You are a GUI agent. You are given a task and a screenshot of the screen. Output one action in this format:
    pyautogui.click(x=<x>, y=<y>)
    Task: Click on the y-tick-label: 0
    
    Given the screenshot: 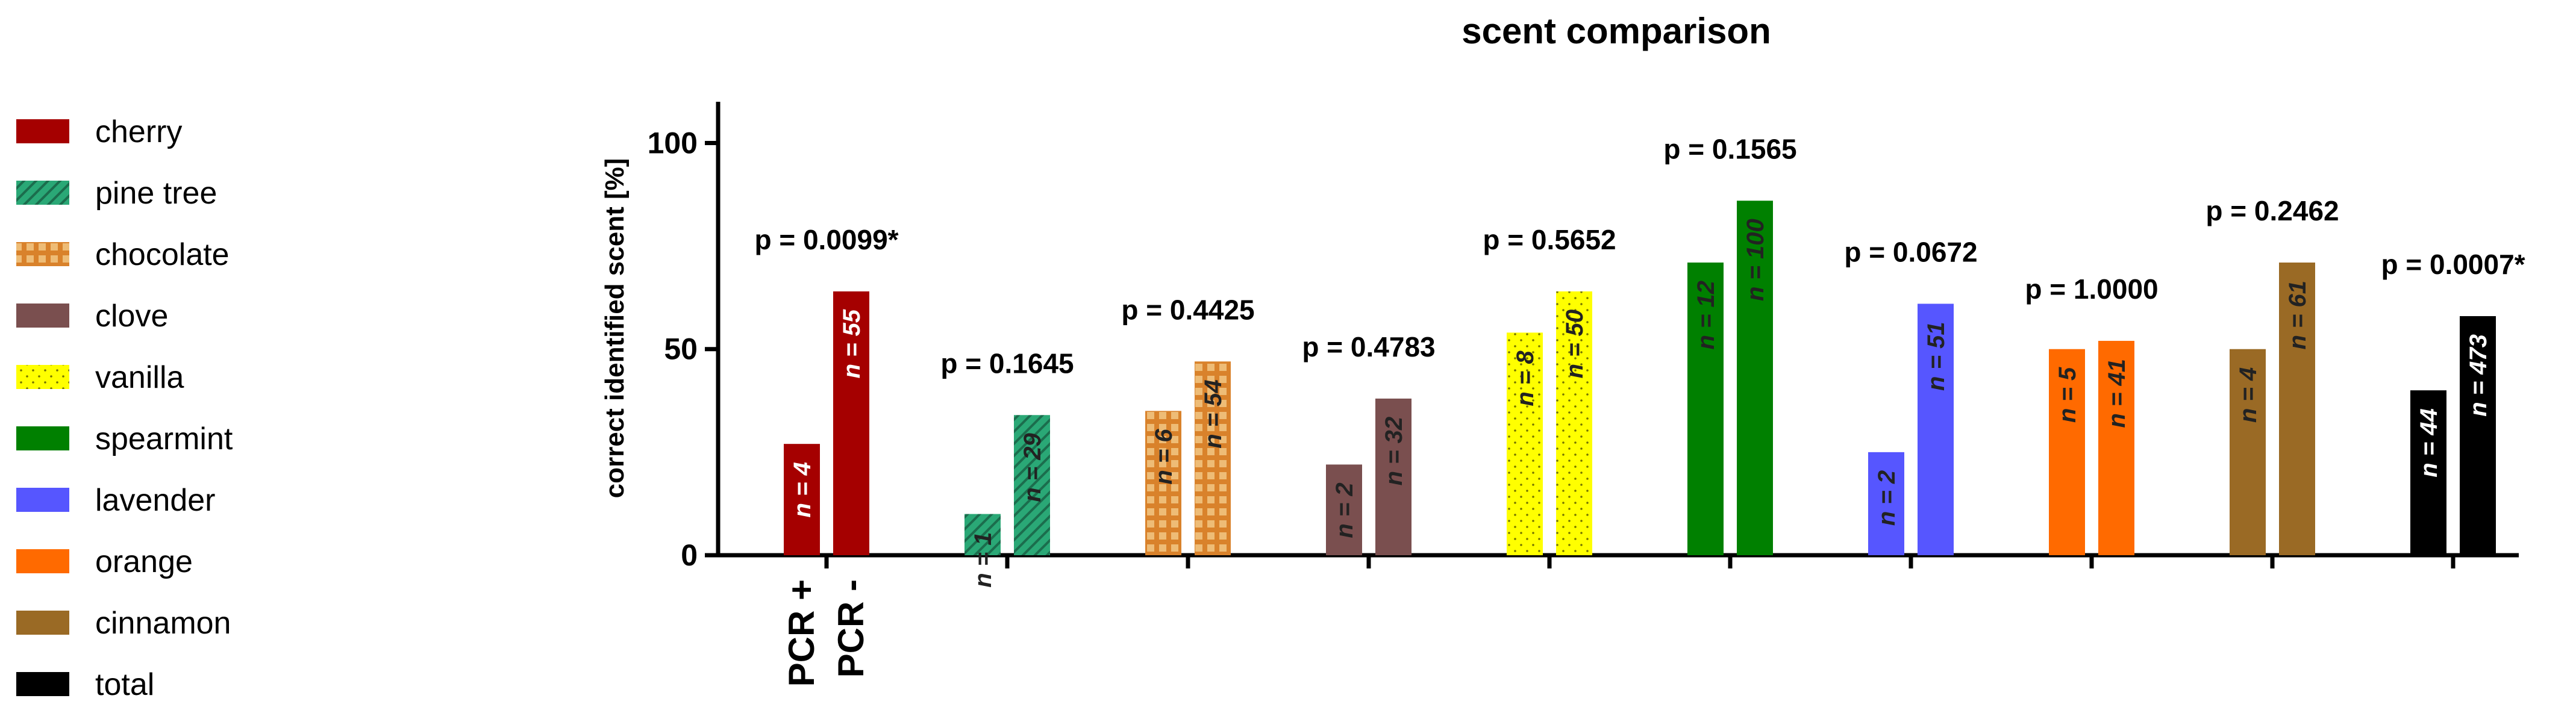 What is the action you would take?
    pyautogui.click(x=689, y=555)
    